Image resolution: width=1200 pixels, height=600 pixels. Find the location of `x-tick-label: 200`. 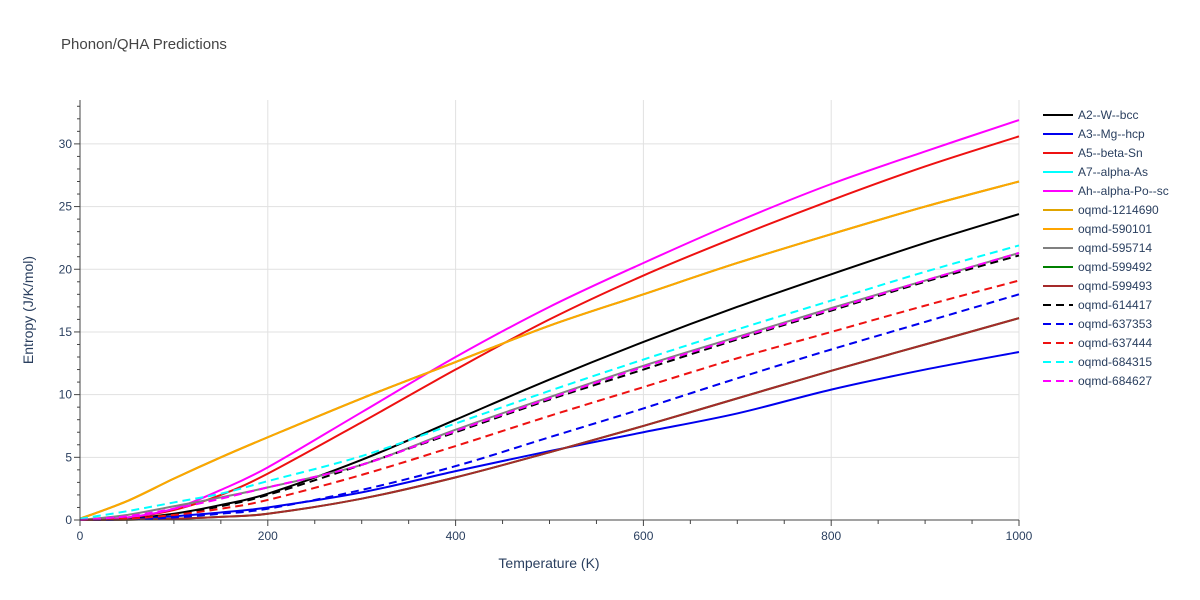

x-tick-label: 200 is located at coordinates (268, 536).